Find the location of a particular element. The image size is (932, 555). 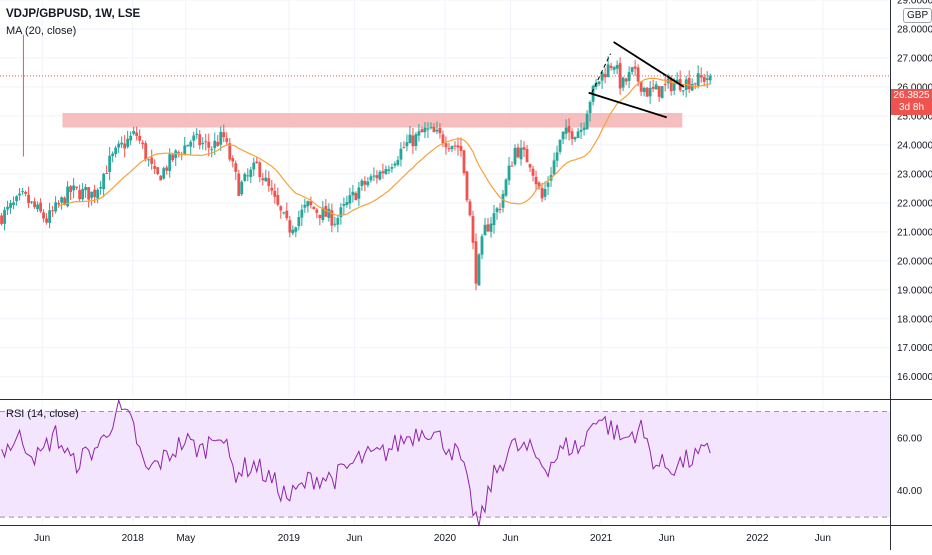

price-tick-label: 25.0000 is located at coordinates (914, 116).